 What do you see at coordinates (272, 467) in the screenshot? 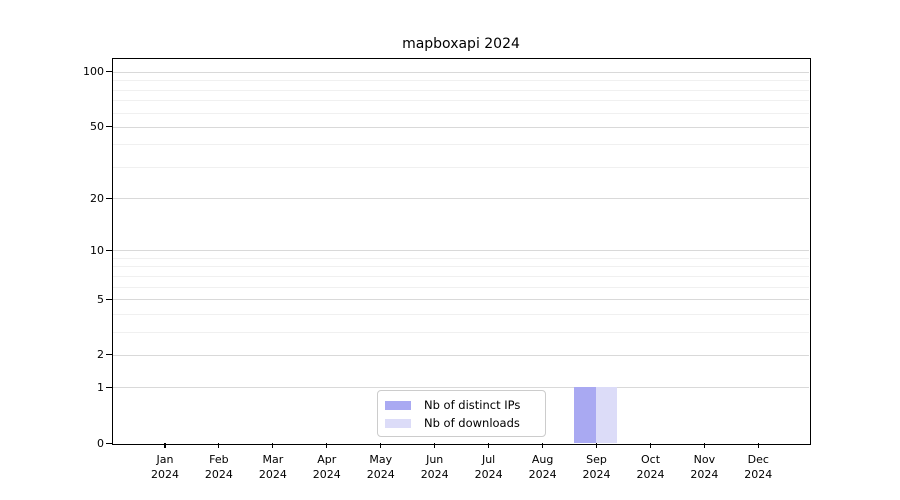
I see `x-tick-label-mar: Mar 2024` at bounding box center [272, 467].